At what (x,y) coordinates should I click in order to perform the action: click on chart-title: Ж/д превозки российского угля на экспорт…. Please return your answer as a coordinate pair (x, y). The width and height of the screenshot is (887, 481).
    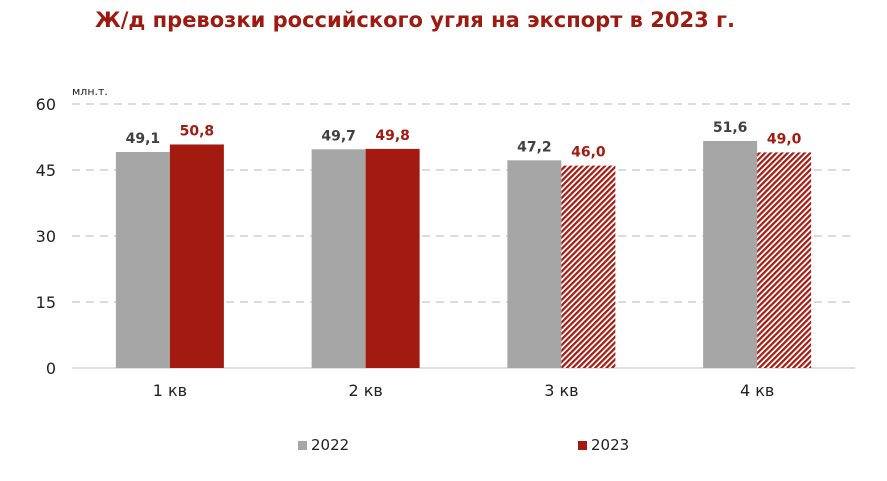
    Looking at the image, I should click on (415, 20).